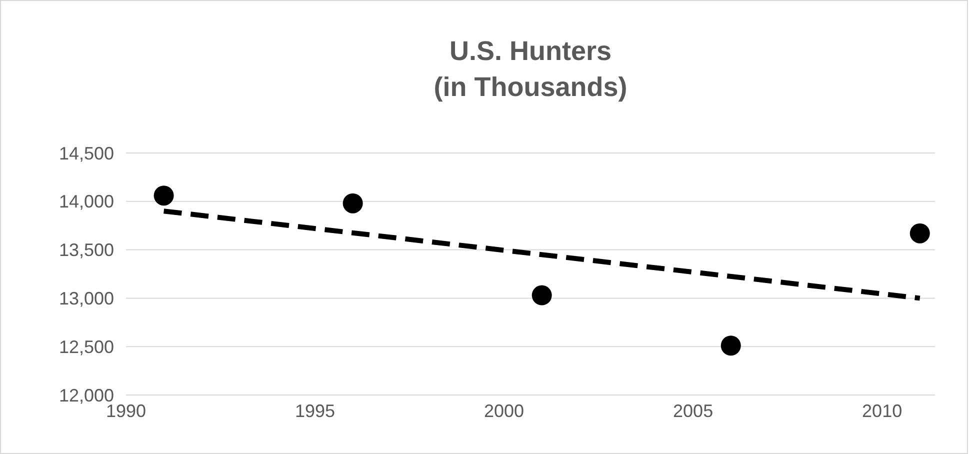 The height and width of the screenshot is (454, 977). Describe the element at coordinates (86, 298) in the screenshot. I see `y-tick-label: 13,000` at that location.